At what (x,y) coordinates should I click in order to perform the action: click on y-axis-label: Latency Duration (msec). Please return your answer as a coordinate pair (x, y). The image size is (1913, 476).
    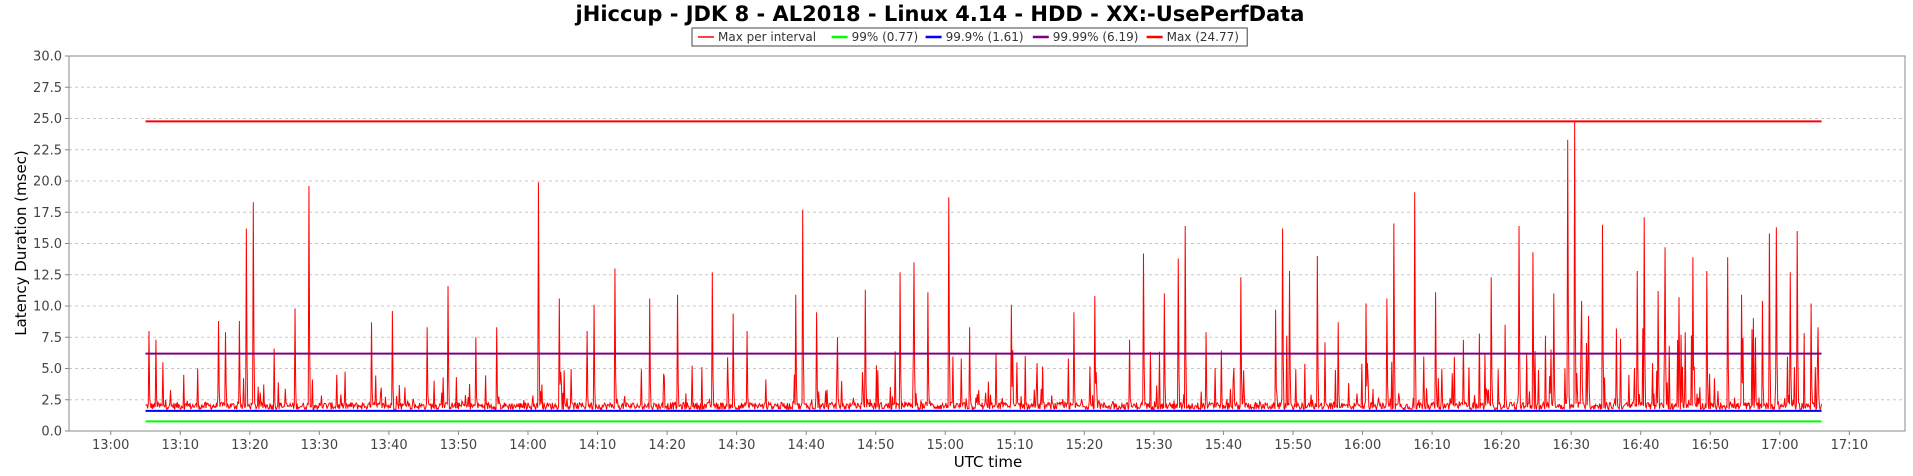
    Looking at the image, I should click on (21, 243).